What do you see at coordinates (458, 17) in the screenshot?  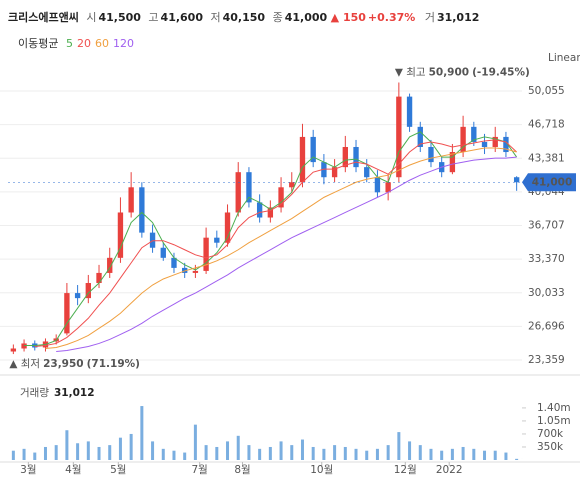 I see `volume-value: 31,012` at bounding box center [458, 17].